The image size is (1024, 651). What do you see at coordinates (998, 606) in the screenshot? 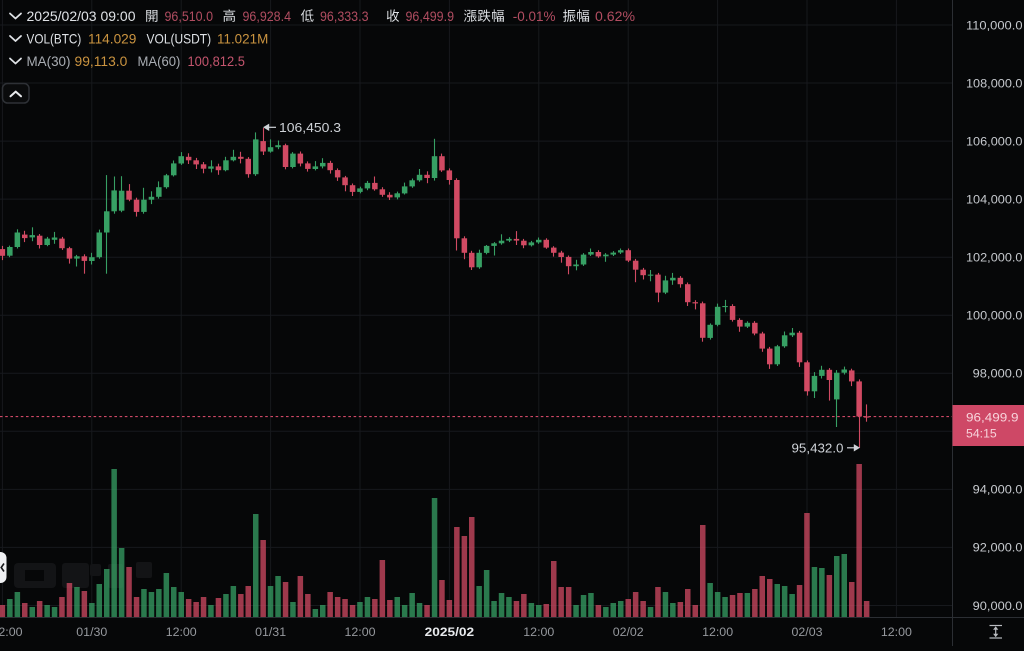
I see `svg-text: 90,000.0` at bounding box center [998, 606].